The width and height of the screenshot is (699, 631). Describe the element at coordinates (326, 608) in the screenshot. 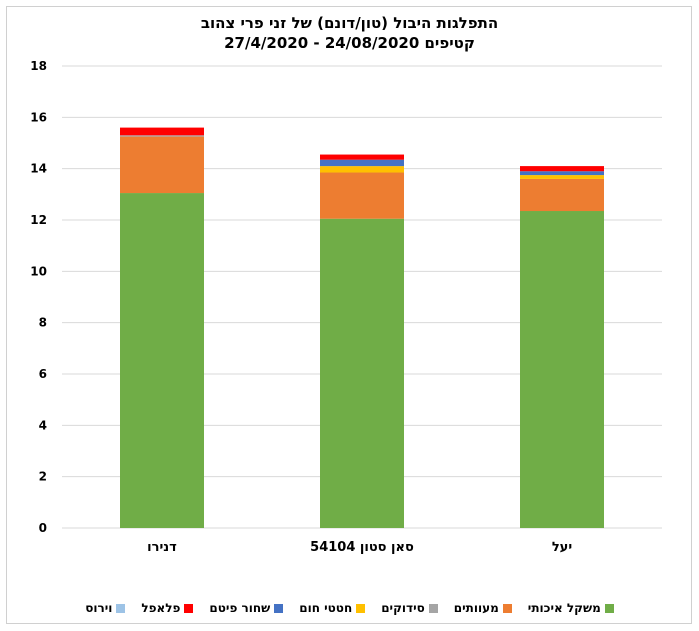

I see `legend-label: חטטי חום` at that location.